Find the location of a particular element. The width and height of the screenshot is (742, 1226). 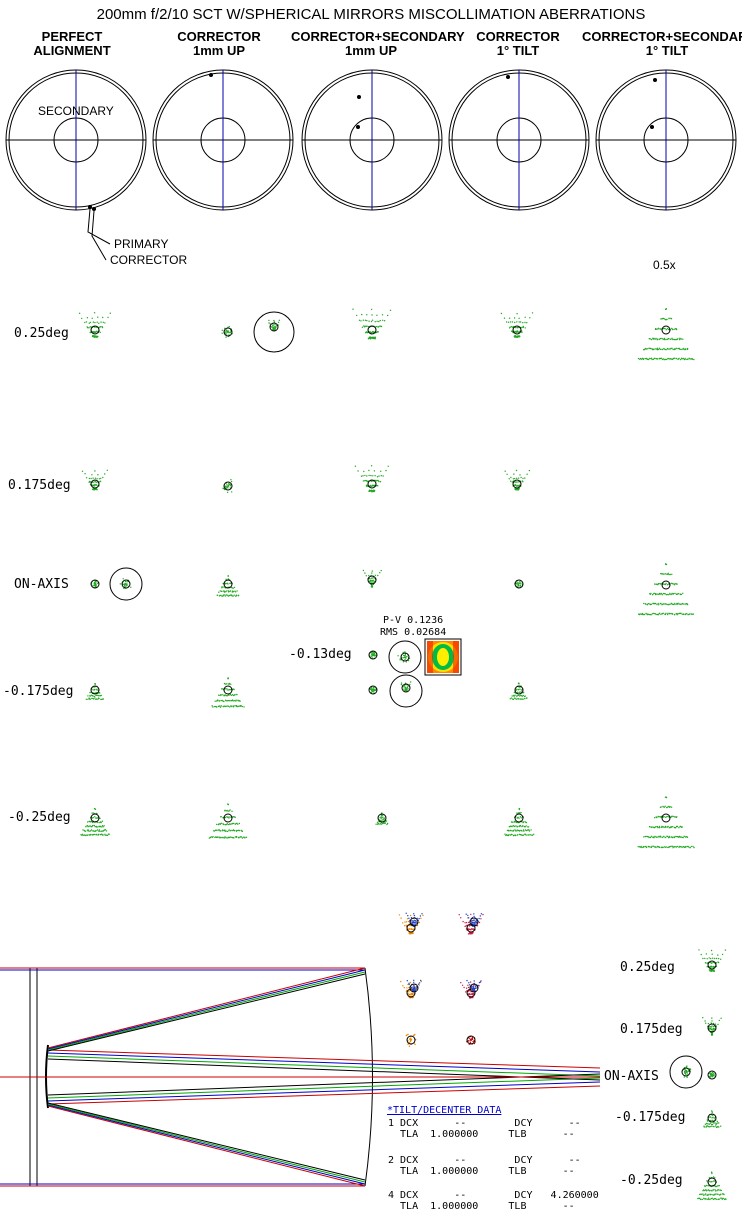

column-header-corrector-secondary-up: CORRECTOR+SECONDARY 1mm UP is located at coordinates (378, 43).